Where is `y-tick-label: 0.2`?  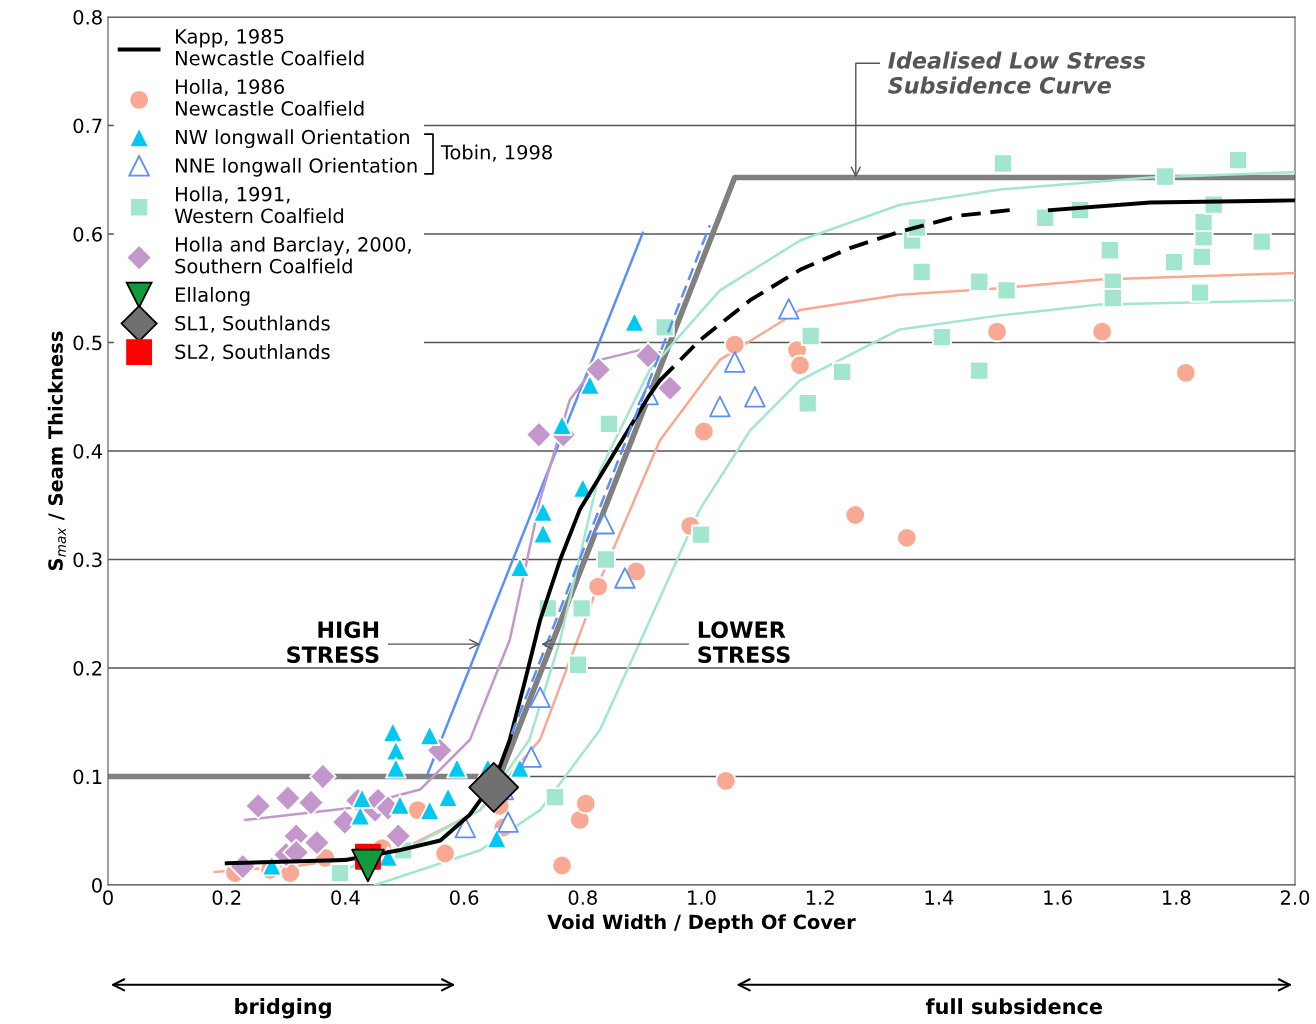
y-tick-label: 0.2 is located at coordinates (87, 668).